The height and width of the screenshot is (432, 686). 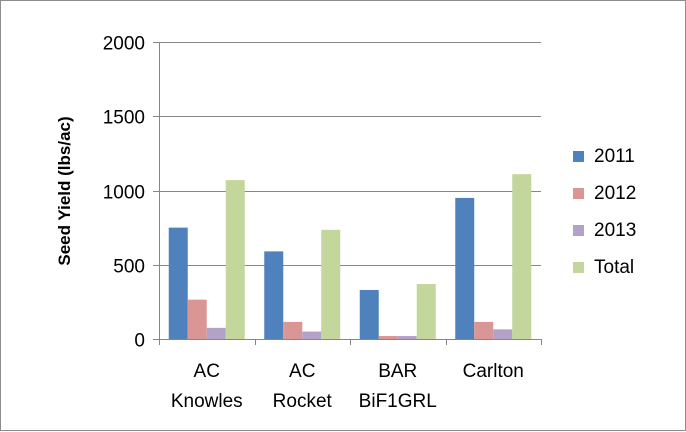 What do you see at coordinates (614, 267) in the screenshot?
I see `legend-label-total: Total` at bounding box center [614, 267].